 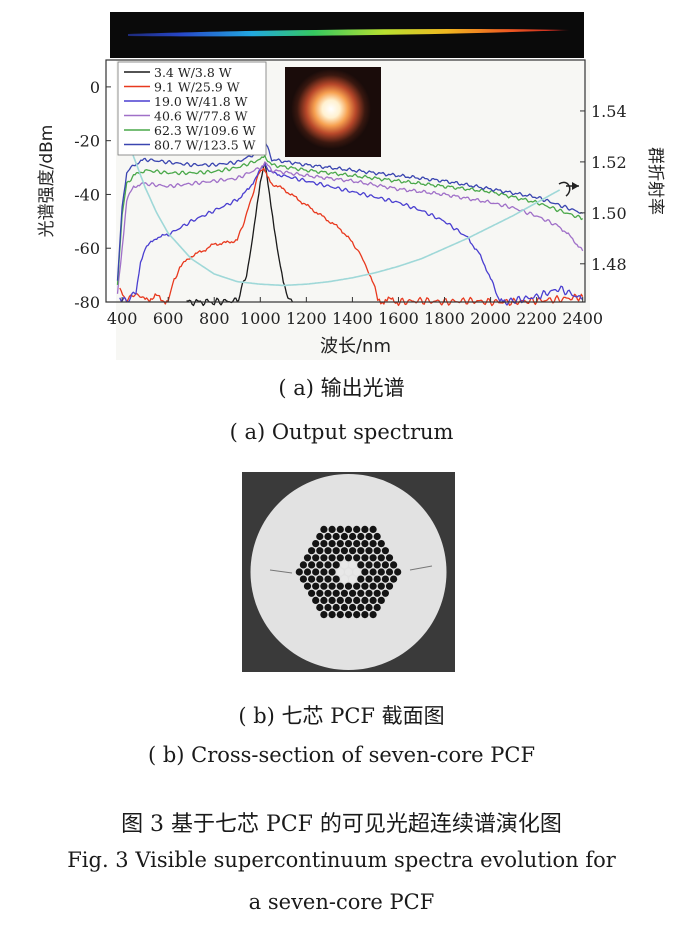 I want to click on x-tick-label: 2000, so click(x=490, y=318).